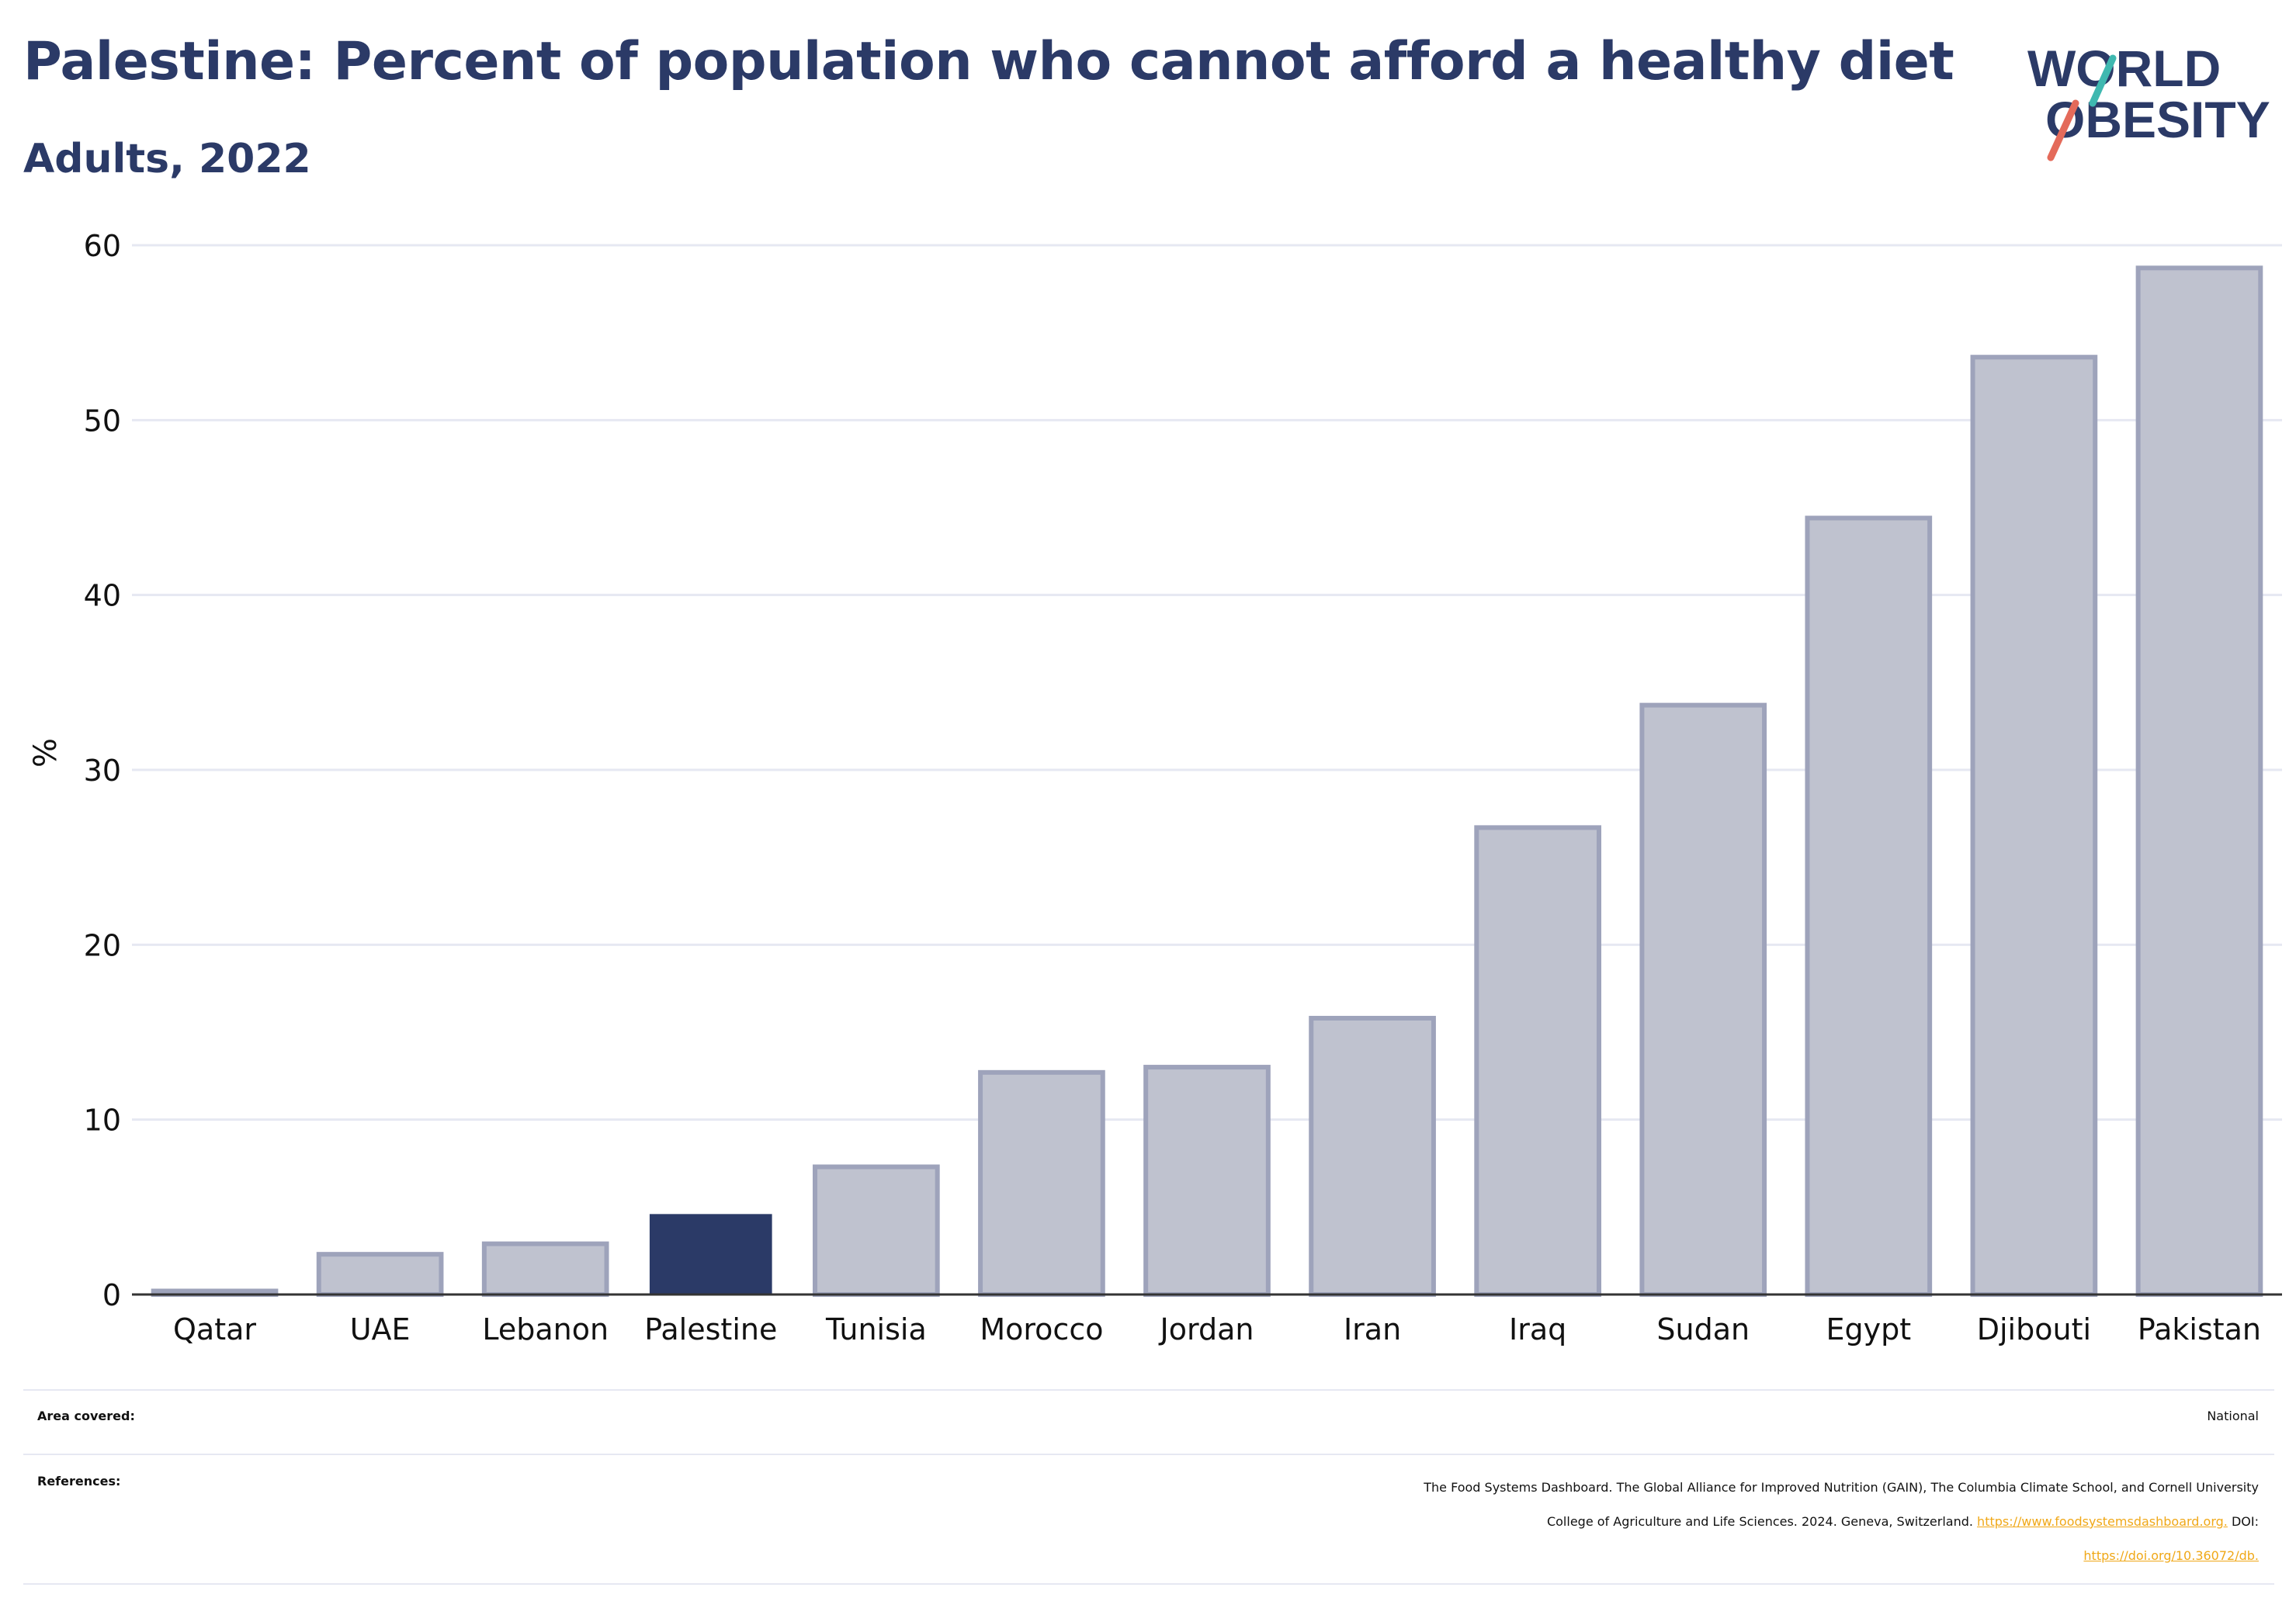 This screenshot has height=1622, width=2296. Describe the element at coordinates (1869, 906) in the screenshot. I see `bar-egypt` at that location.